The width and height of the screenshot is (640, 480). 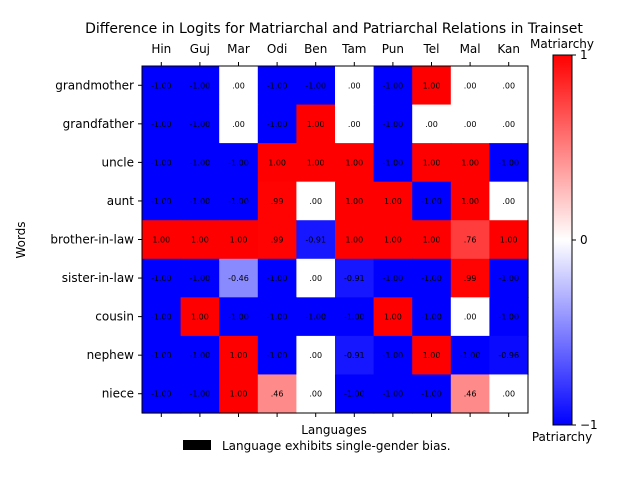 I want to click on colorbar-gradient, so click(x=562, y=240).